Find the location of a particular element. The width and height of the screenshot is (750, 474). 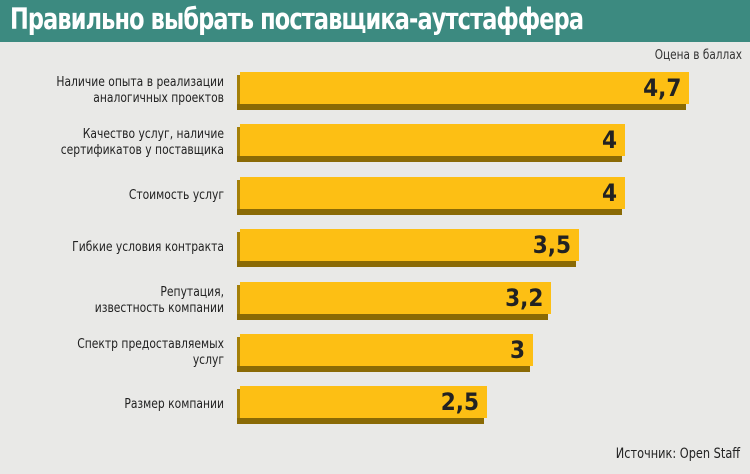

bar: 3,2 is located at coordinates (396, 297).